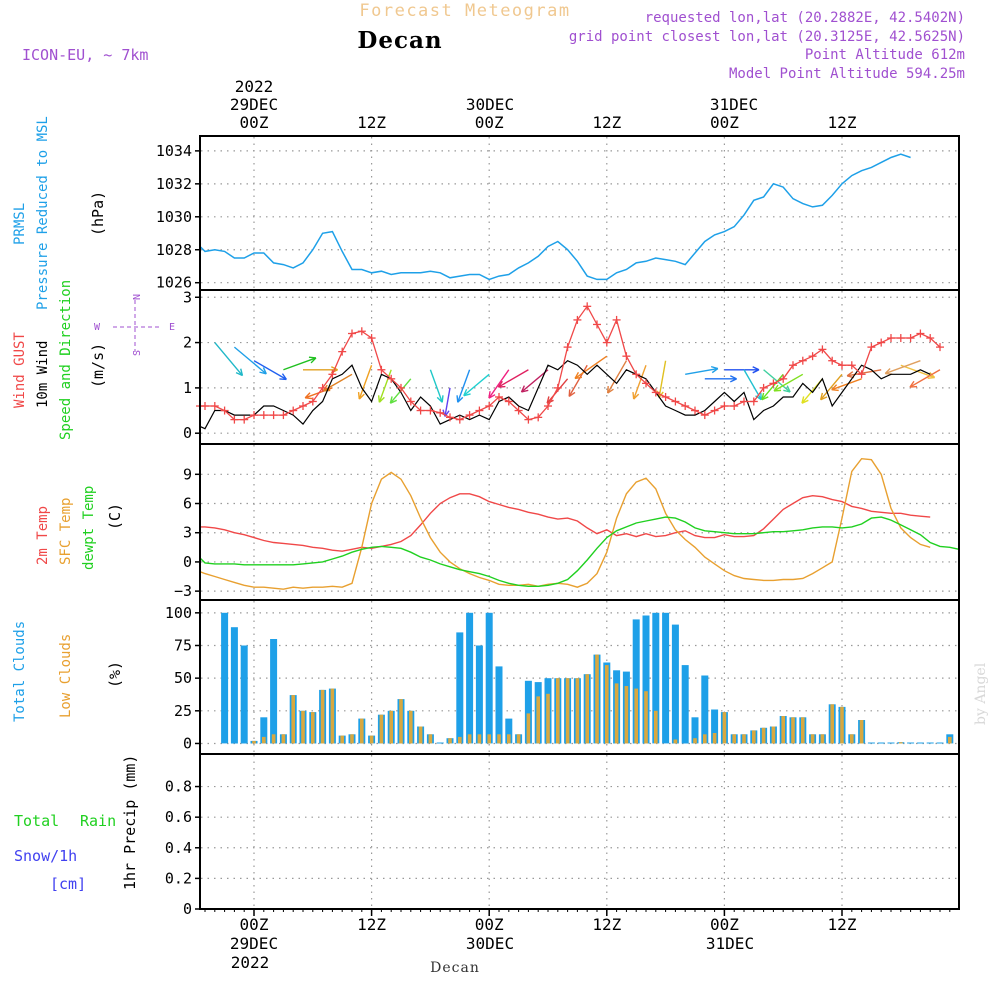 The height and width of the screenshot is (1000, 1000). Describe the element at coordinates (490, 104) in the screenshot. I see `top-date-2: 30DEC` at that location.